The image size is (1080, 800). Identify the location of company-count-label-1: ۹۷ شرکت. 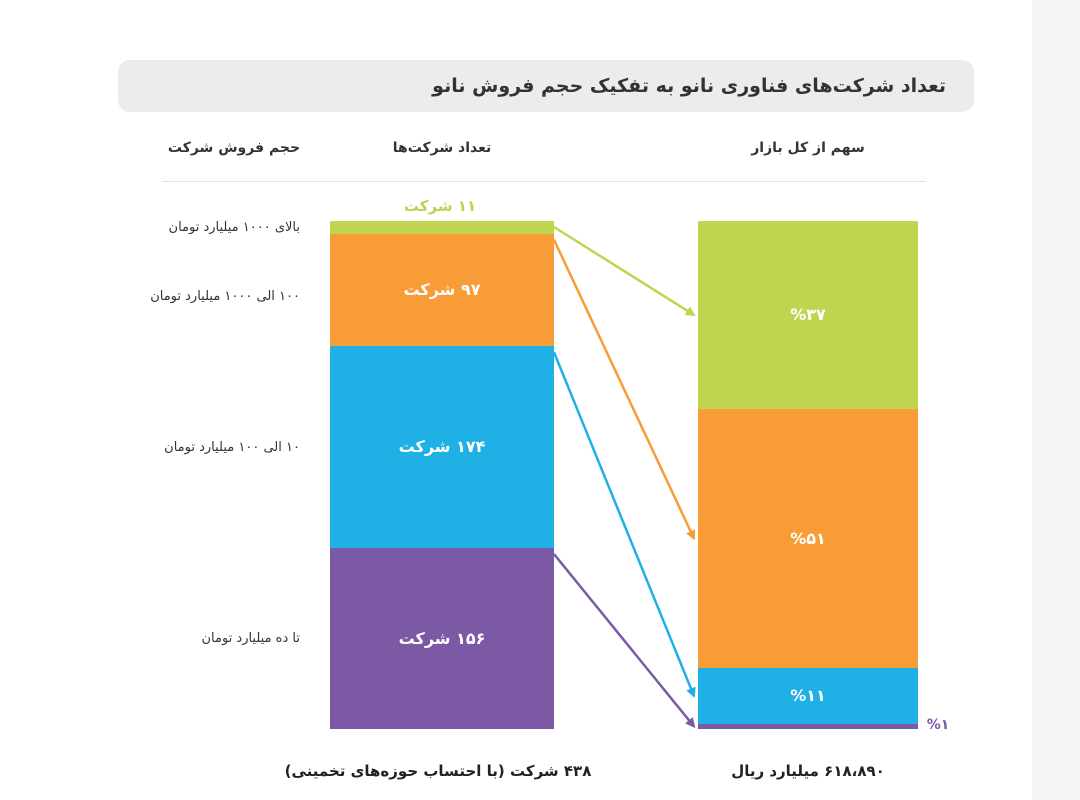
(442, 289).